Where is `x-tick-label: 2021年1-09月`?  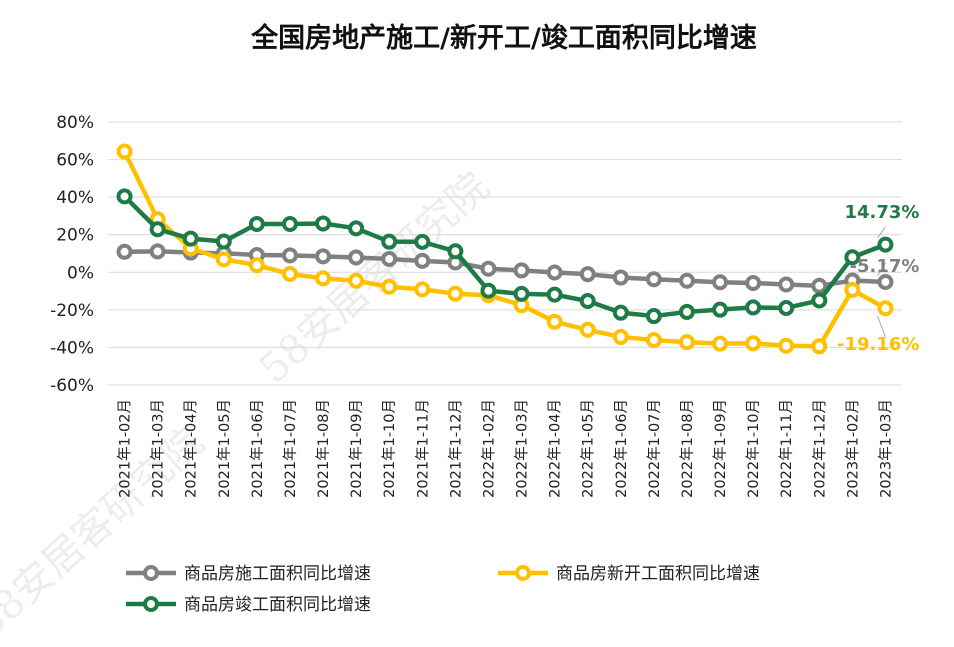
x-tick-label: 2021年1-09月 is located at coordinates (356, 448).